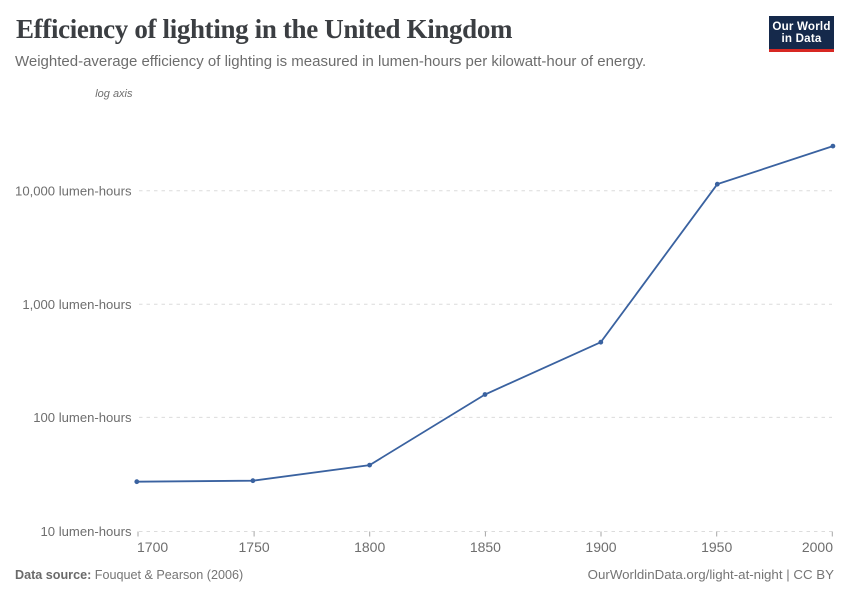 Image resolution: width=850 pixels, height=600 pixels. Describe the element at coordinates (369, 547) in the screenshot. I see `svg-text: 1800` at that location.